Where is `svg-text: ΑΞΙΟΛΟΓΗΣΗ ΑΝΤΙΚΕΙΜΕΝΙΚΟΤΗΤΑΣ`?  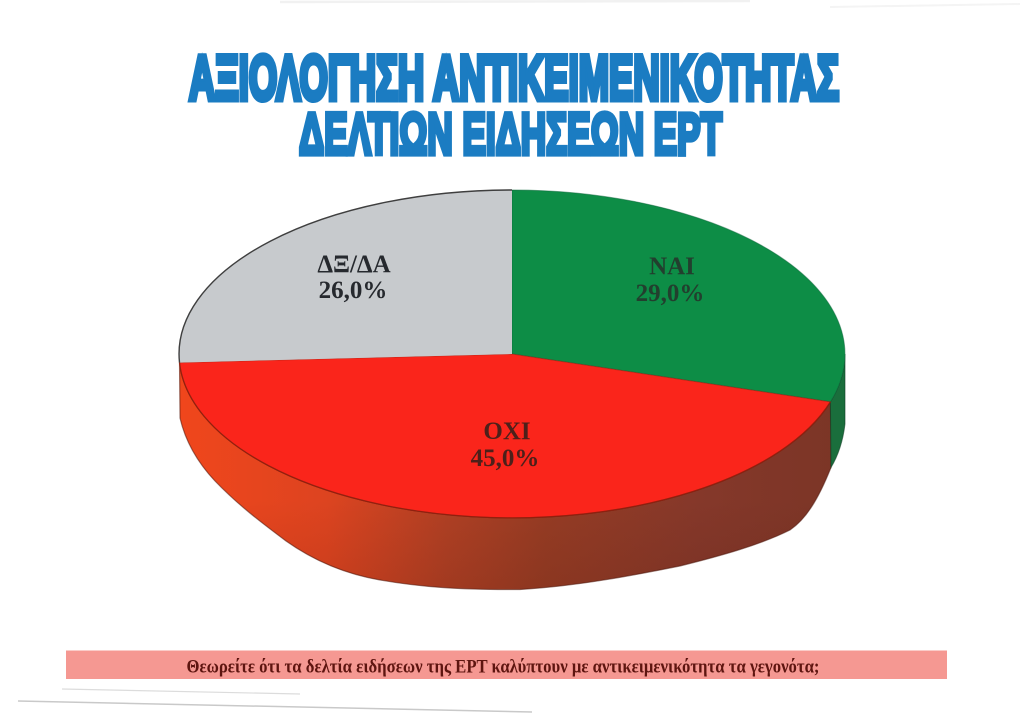 svg-text: ΑΞΙΟΛΟΓΗΣΗ ΑΝΤΙΚΕΙΜΕΝΙΚΟΤΗΤΑΣ is located at coordinates (514, 79).